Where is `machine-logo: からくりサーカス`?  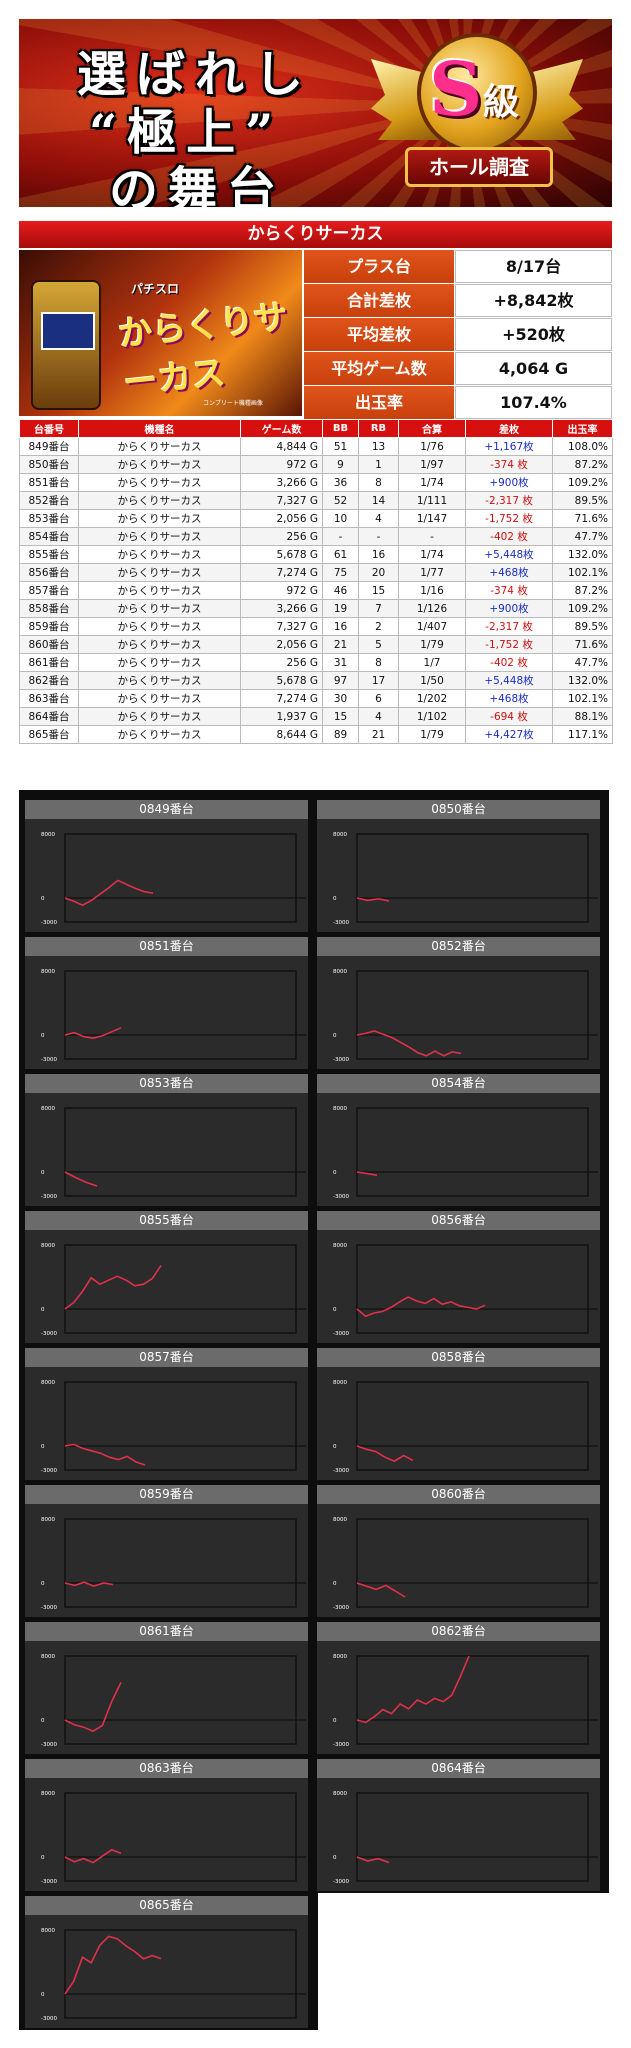
machine-logo: からくりサーカス is located at coordinates (203, 350).